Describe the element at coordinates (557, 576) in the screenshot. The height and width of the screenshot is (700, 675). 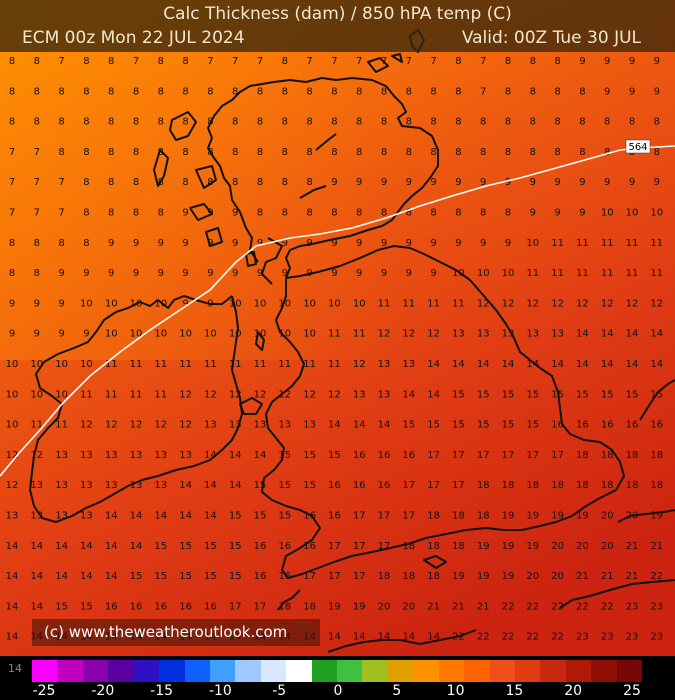
I see `grid-value: 20` at that location.